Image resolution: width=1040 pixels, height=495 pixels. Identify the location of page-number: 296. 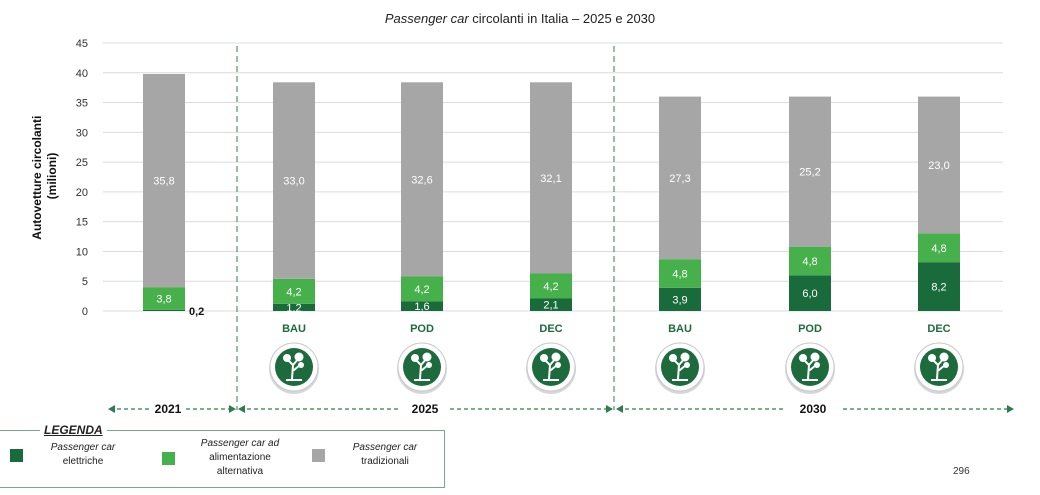
(961, 471).